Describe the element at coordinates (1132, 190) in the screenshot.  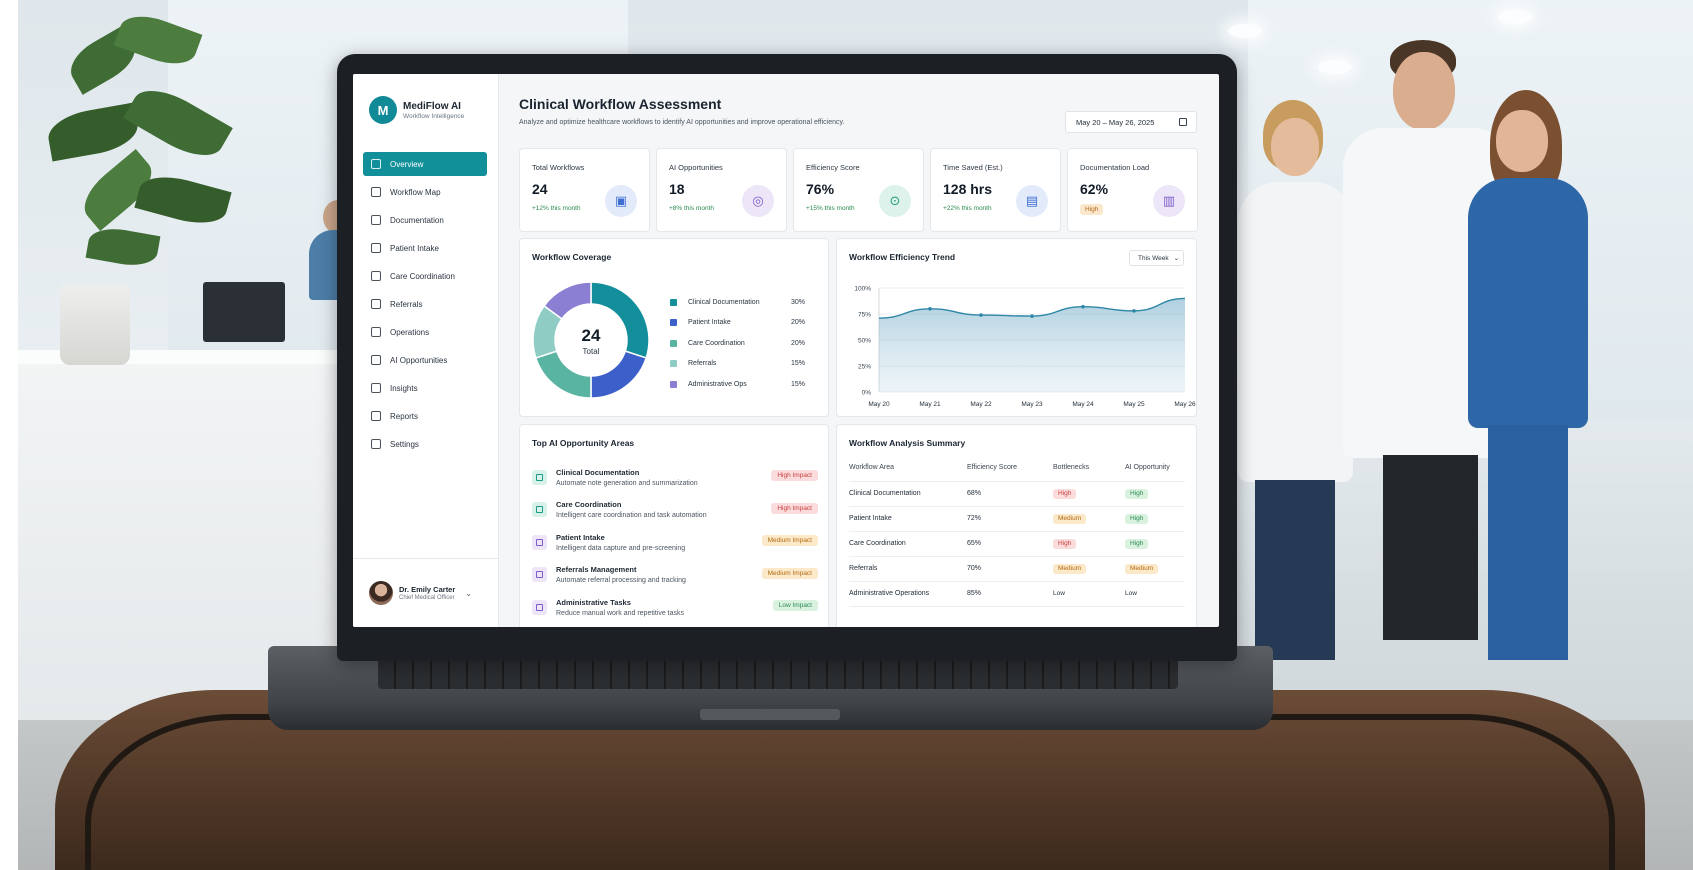
I see `kpi-card: Documentation Load 62% High ▥` at that location.